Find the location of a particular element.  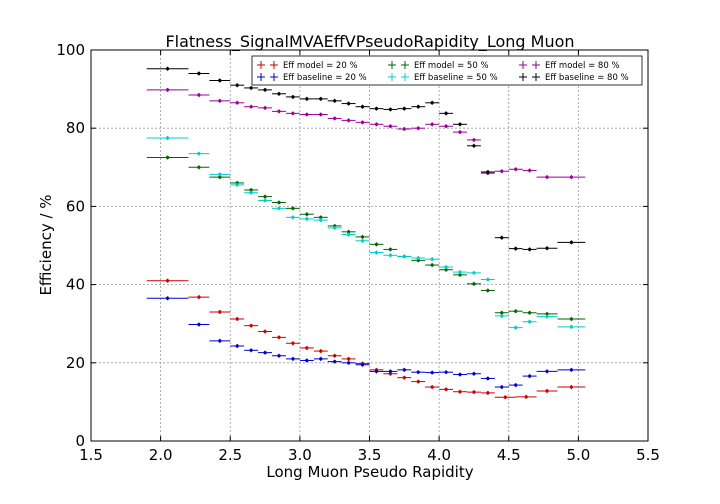

x-axis-title: Long Muon Pseudo Rapidity is located at coordinates (369, 472).